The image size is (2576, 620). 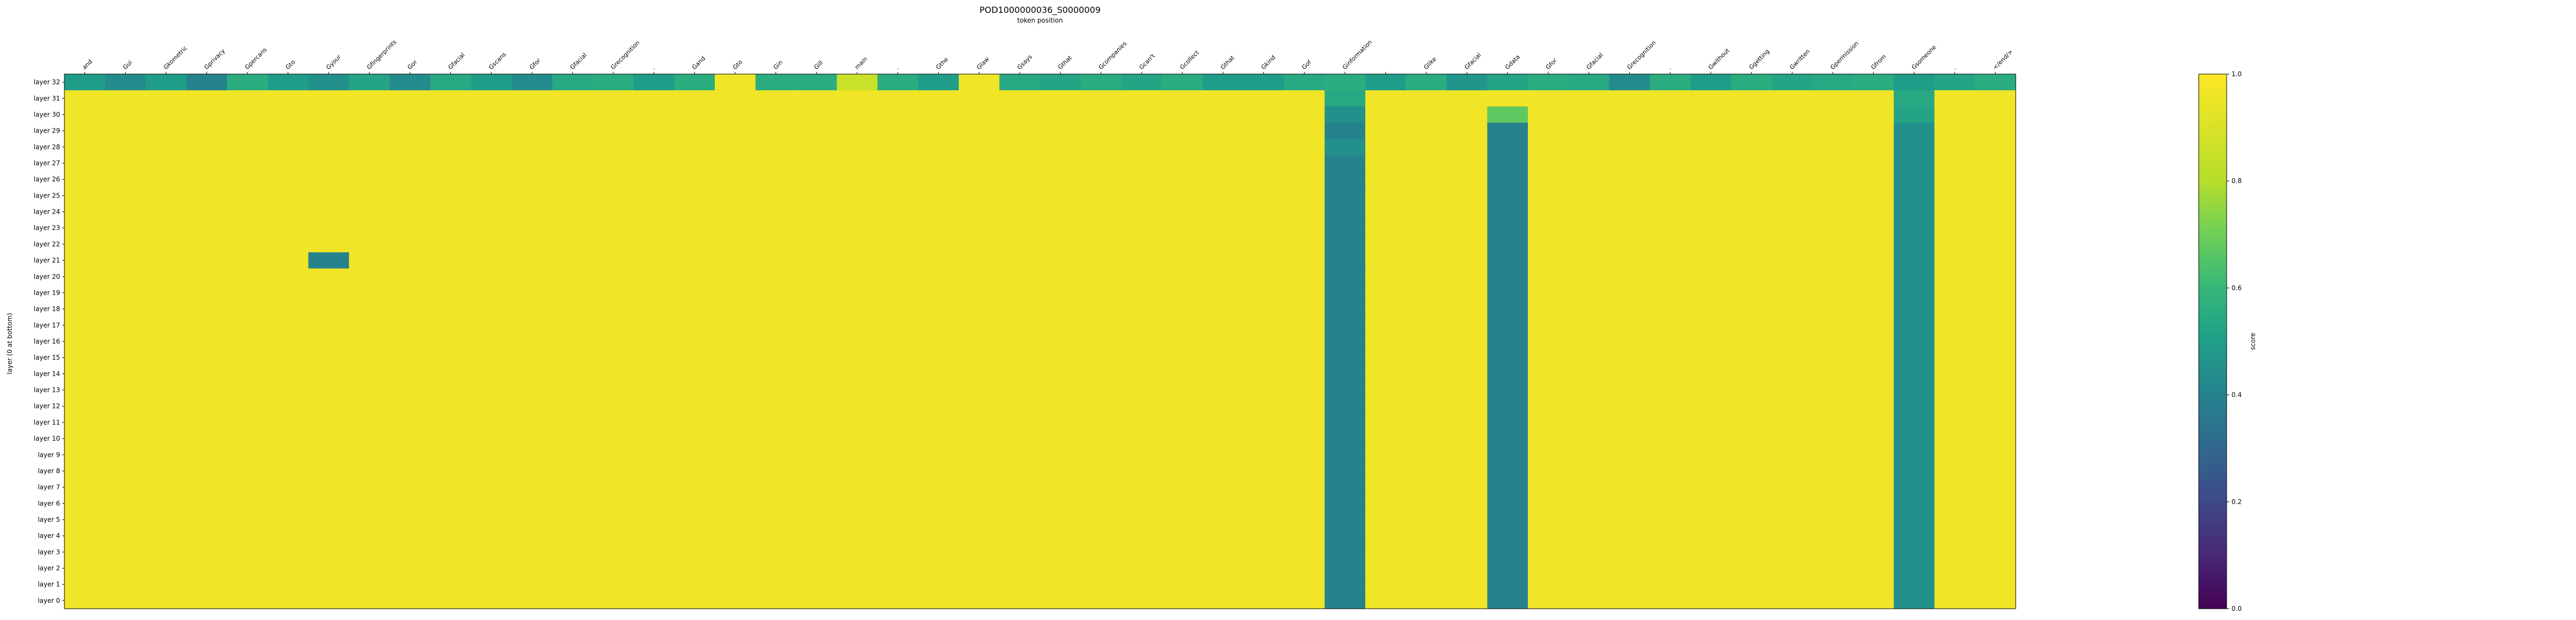 What do you see at coordinates (47, 147) in the screenshot?
I see `y-tick-label: layer 28` at bounding box center [47, 147].